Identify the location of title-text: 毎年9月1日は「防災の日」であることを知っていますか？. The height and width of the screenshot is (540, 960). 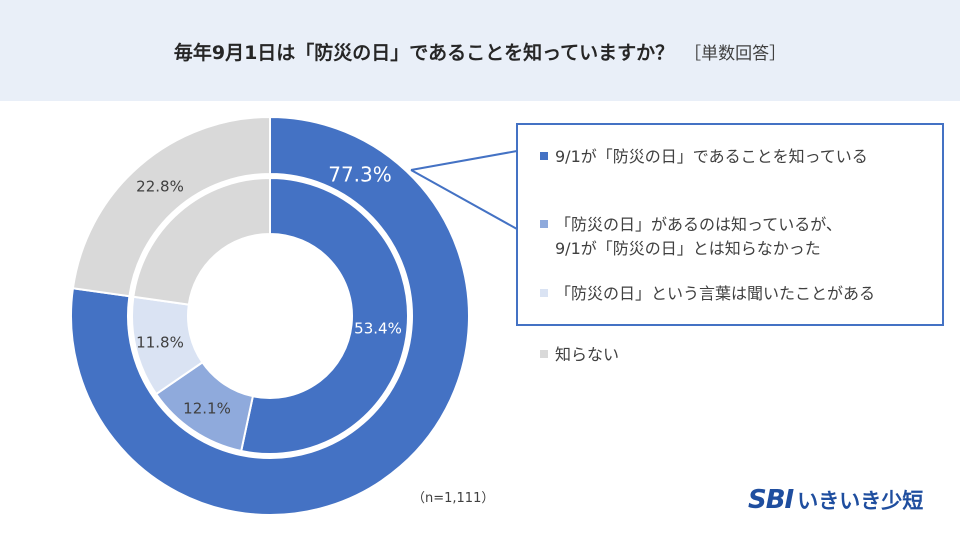
(424, 53).